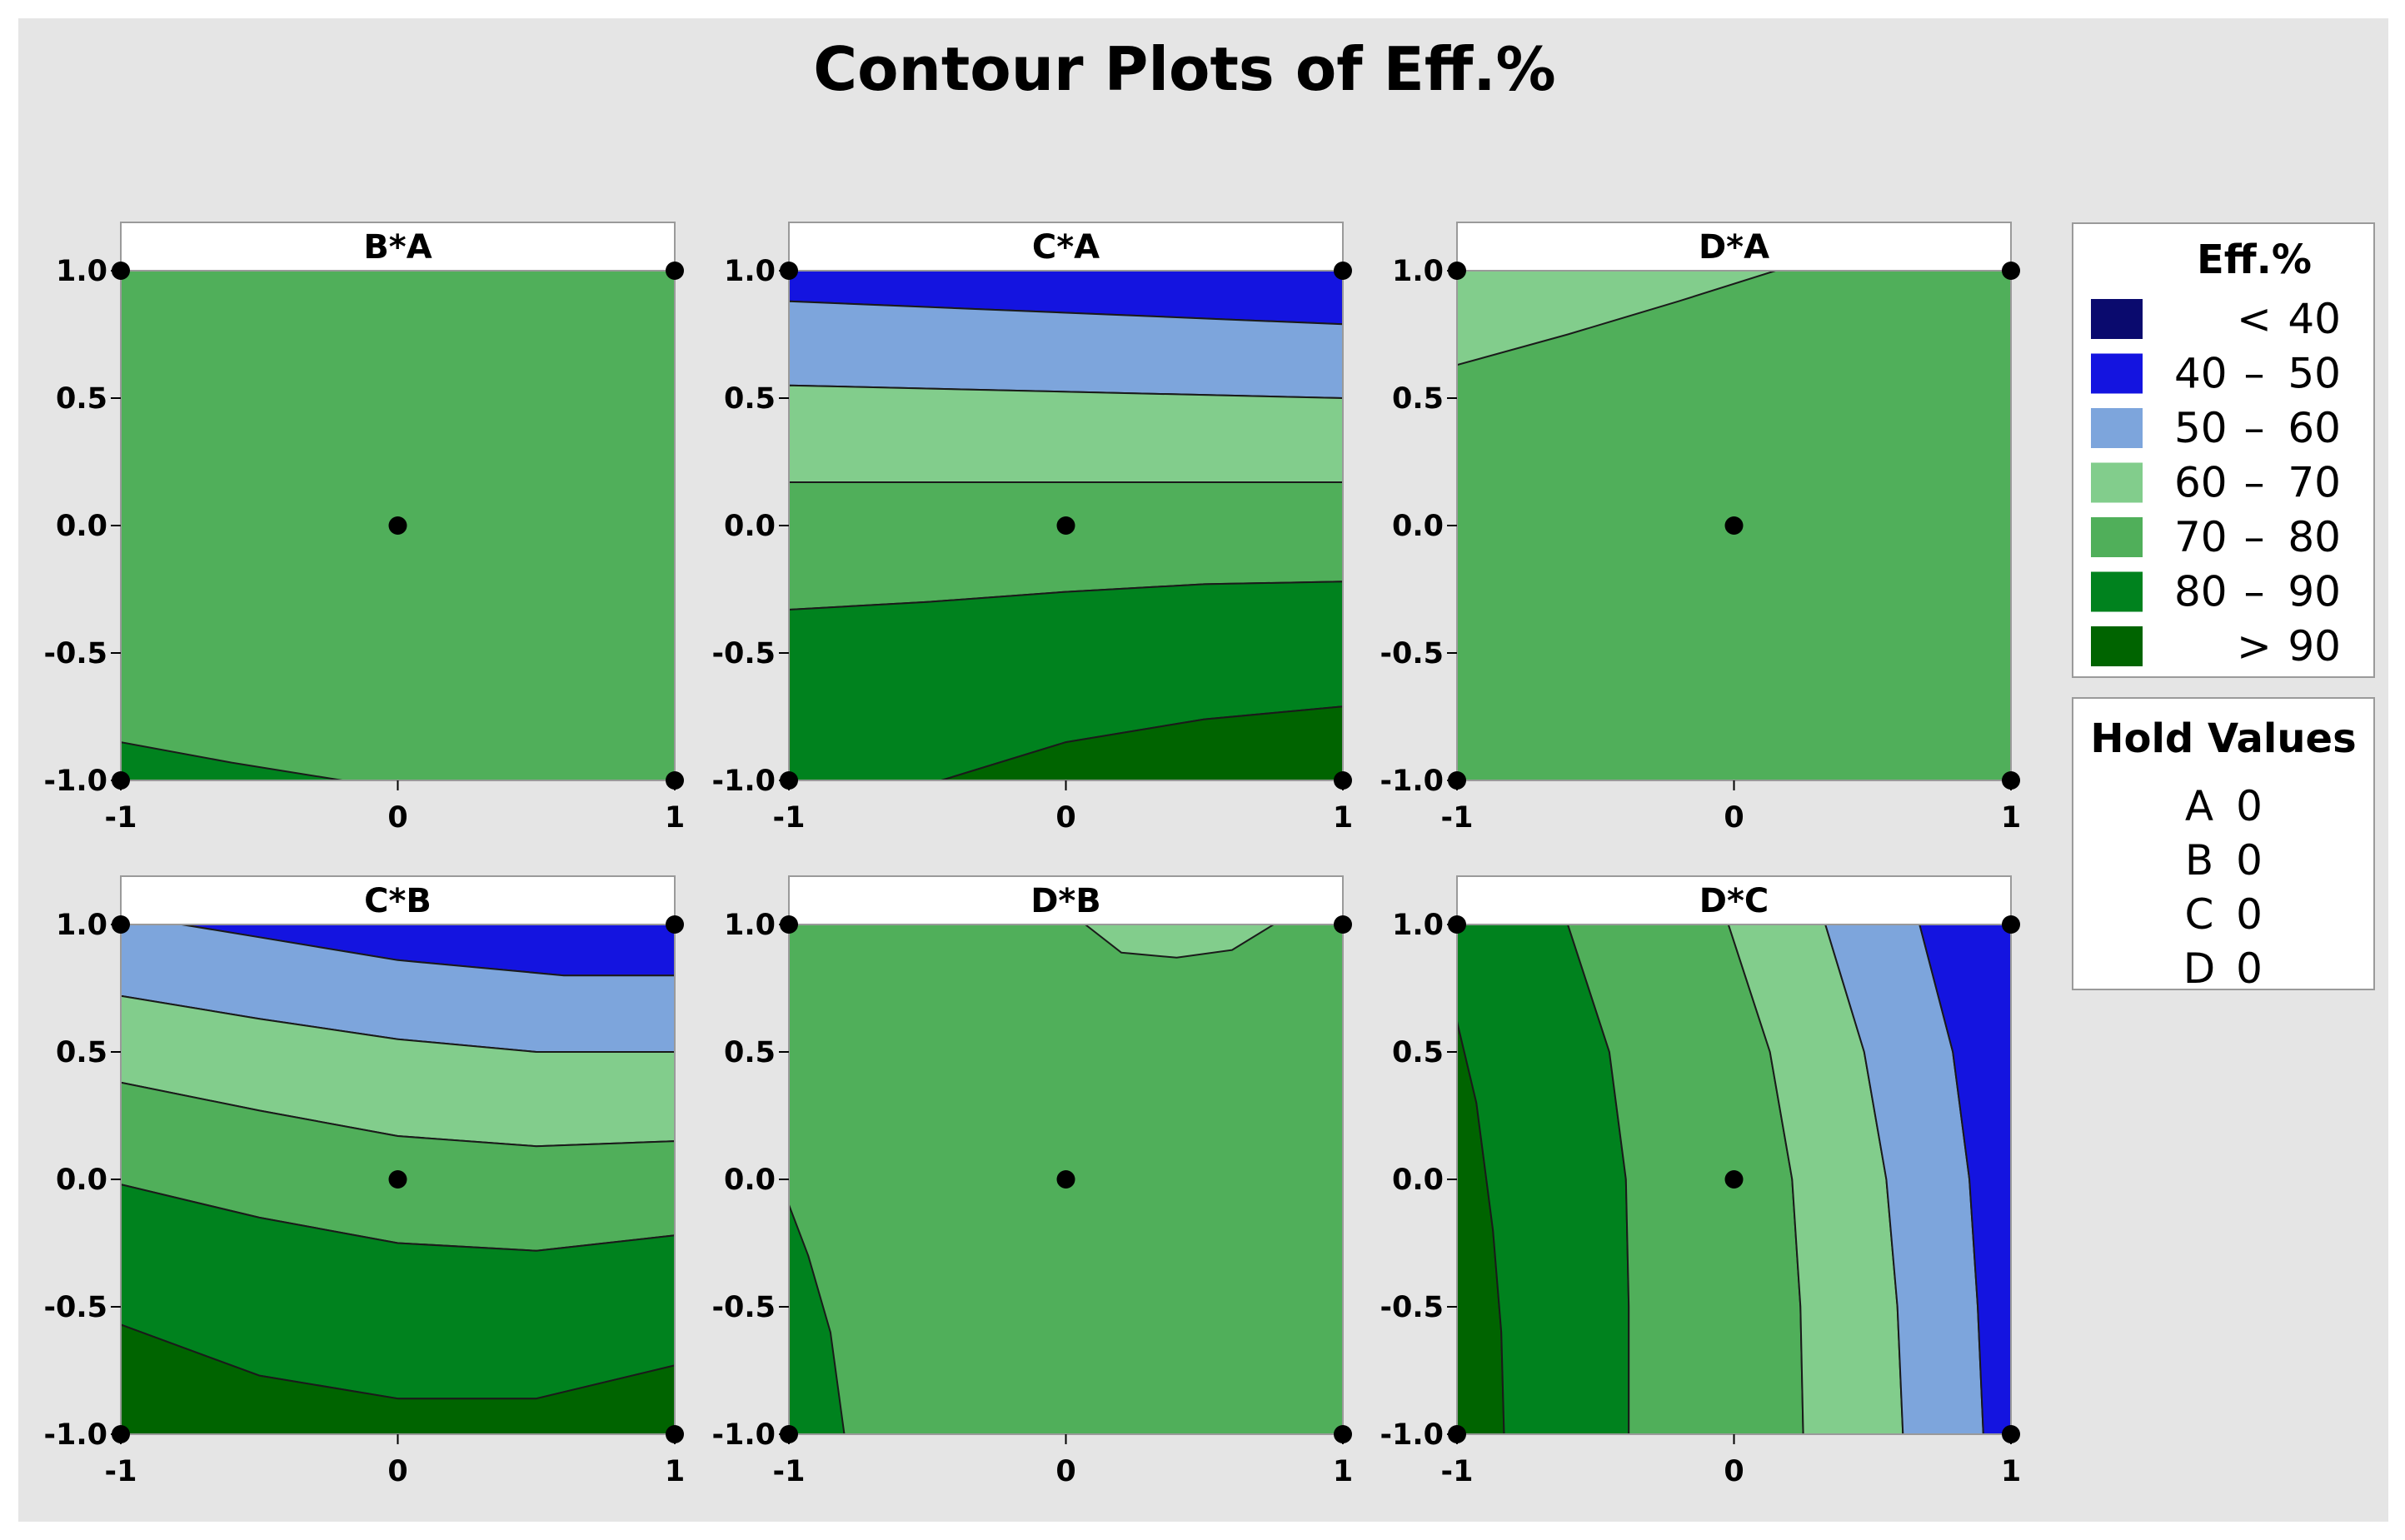  What do you see at coordinates (2199, 860) in the screenshot?
I see `hold-factor: B` at bounding box center [2199, 860].